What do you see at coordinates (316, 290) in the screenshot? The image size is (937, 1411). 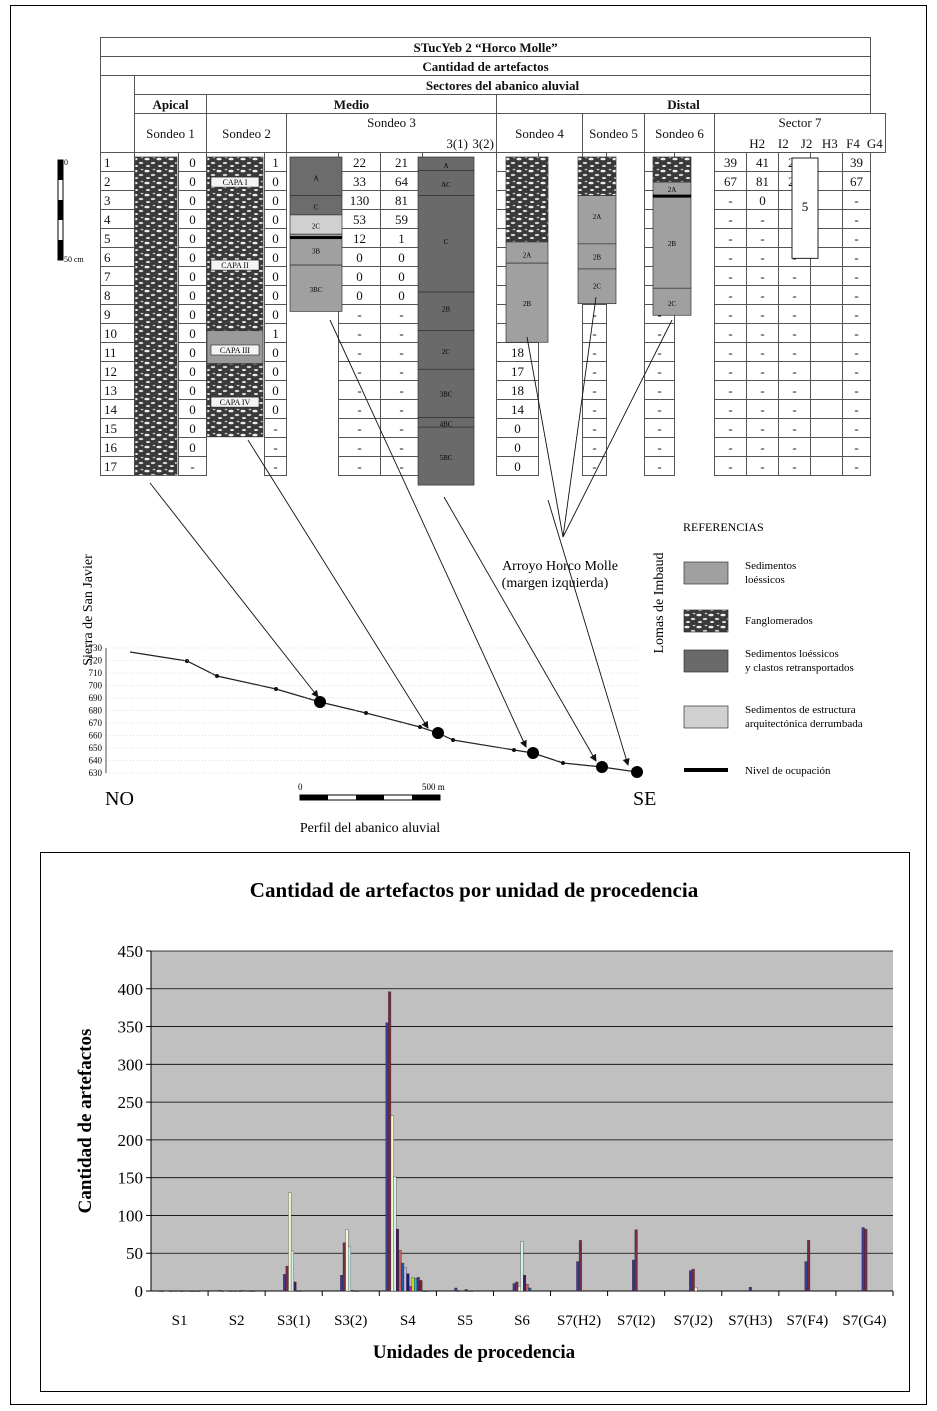 I see `sondeo3-layer-label: 3BC` at bounding box center [316, 290].